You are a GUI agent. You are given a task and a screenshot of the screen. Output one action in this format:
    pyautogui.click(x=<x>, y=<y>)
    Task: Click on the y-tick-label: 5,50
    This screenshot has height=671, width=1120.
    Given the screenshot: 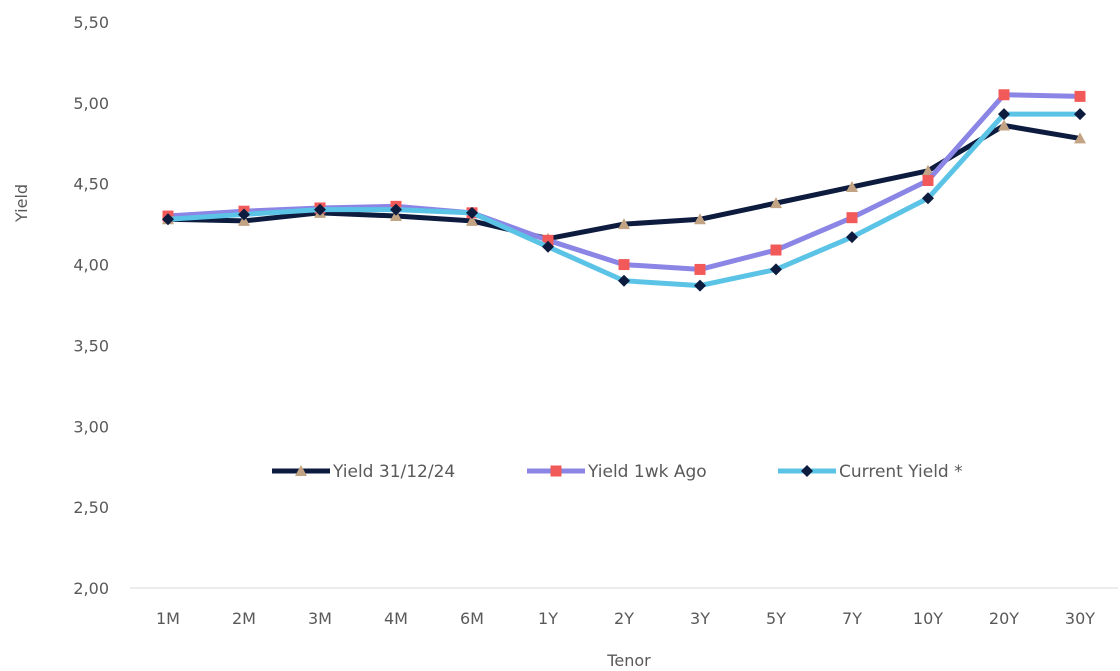 What is the action you would take?
    pyautogui.click(x=91, y=22)
    